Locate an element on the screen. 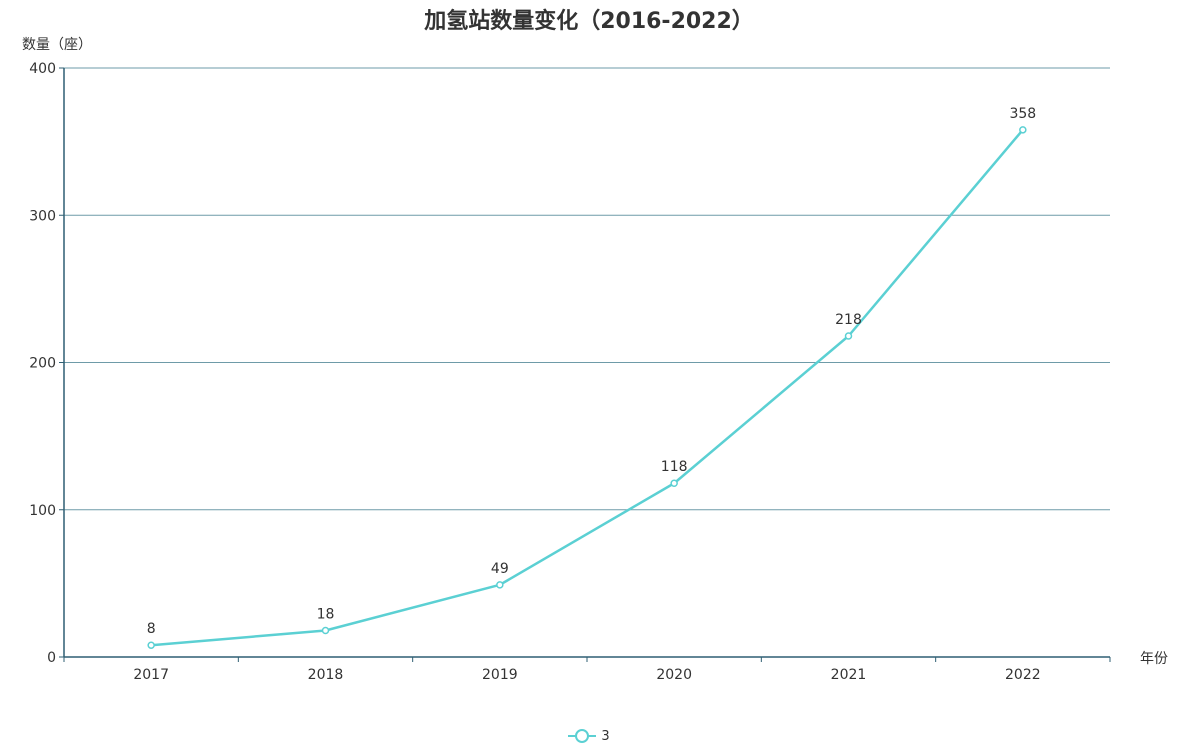 This screenshot has width=1178, height=750. data-label: 49 is located at coordinates (500, 569).